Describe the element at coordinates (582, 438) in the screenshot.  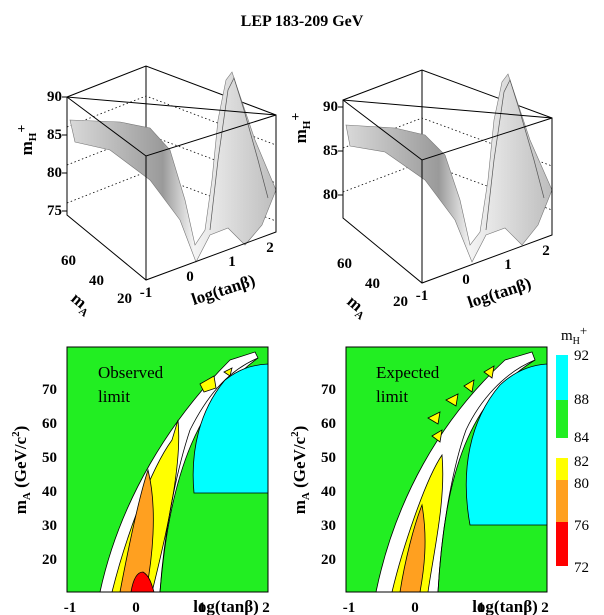
I see `color-scale-tick: 84` at that location.